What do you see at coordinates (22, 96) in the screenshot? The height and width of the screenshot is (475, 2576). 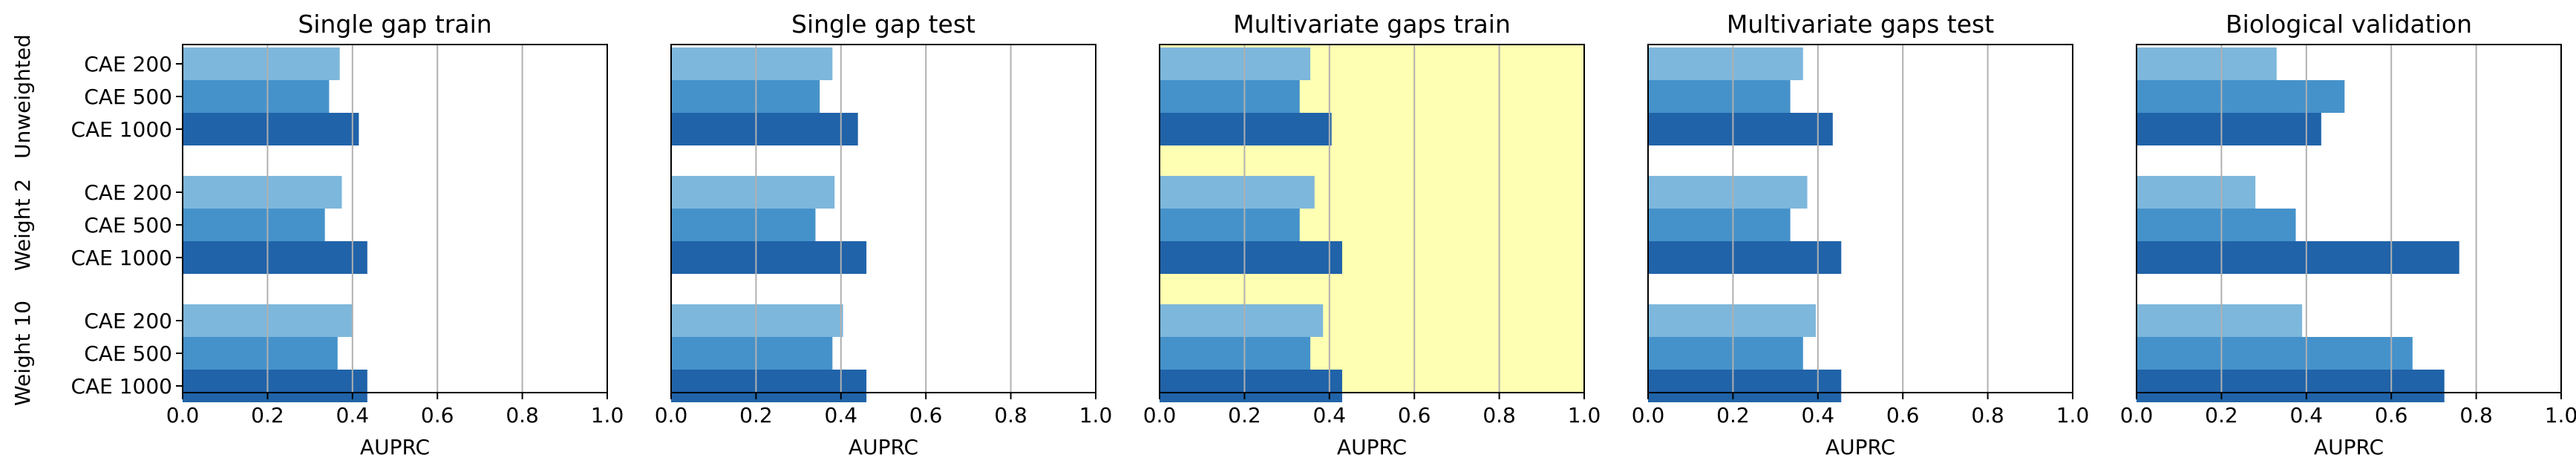 I see `group-label: Unweighted` at bounding box center [22, 96].